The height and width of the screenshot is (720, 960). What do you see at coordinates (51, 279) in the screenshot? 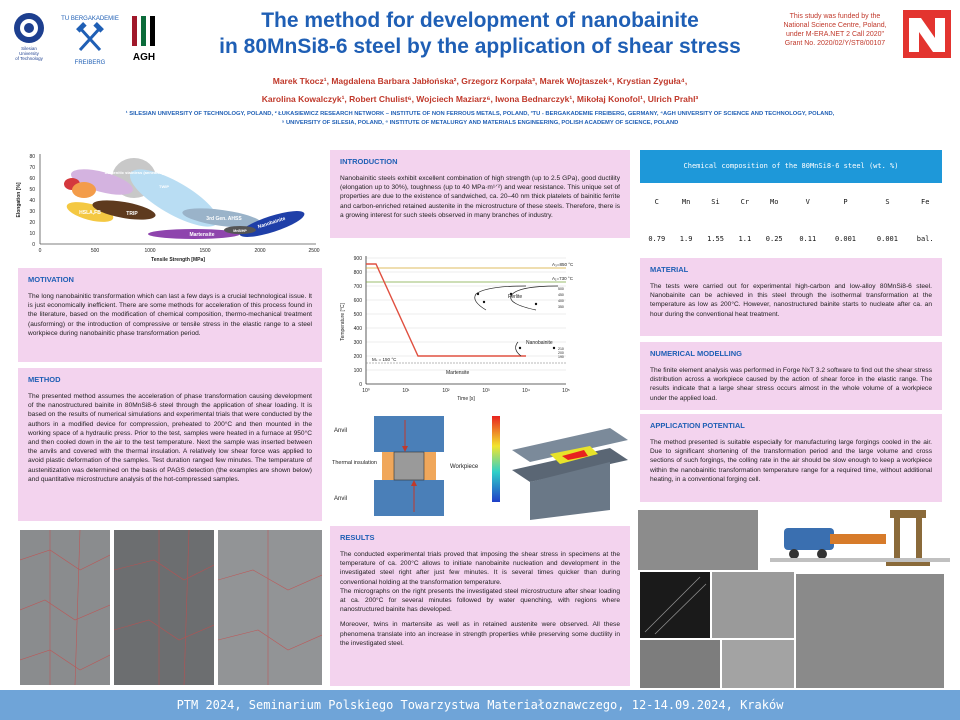
I see `motivation-heading: MOTIVATION` at bounding box center [51, 279].